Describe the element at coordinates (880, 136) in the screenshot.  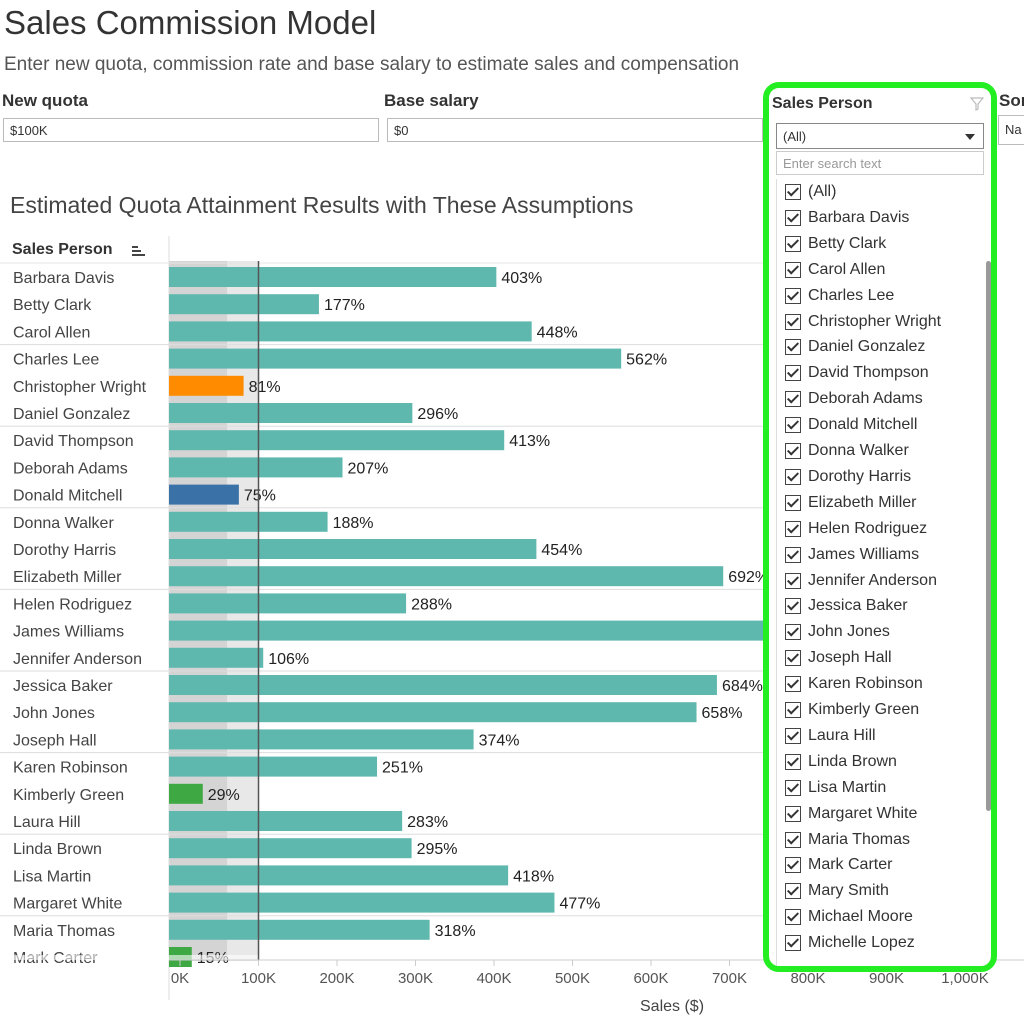
I see `filter-dropdown: (All)` at that location.